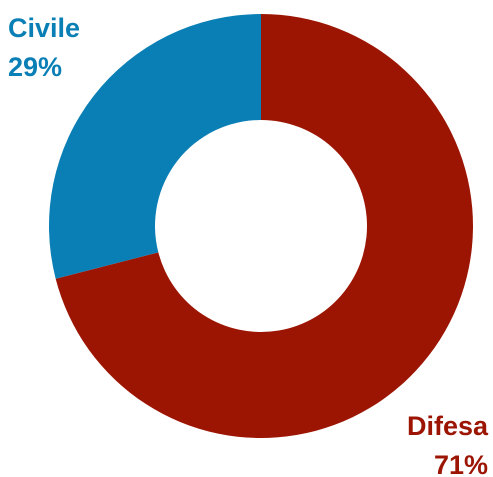 Image resolution: width=493 pixels, height=477 pixels. Describe the element at coordinates (448, 426) in the screenshot. I see `slice-label-difesa: Difesa` at that location.